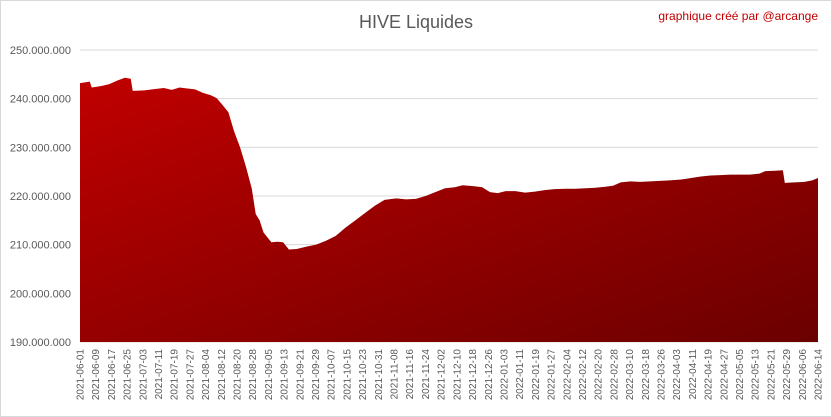 The image size is (832, 417). Describe the element at coordinates (661, 375) in the screenshot. I see `x-tick-label: 2022-03-26` at that location.